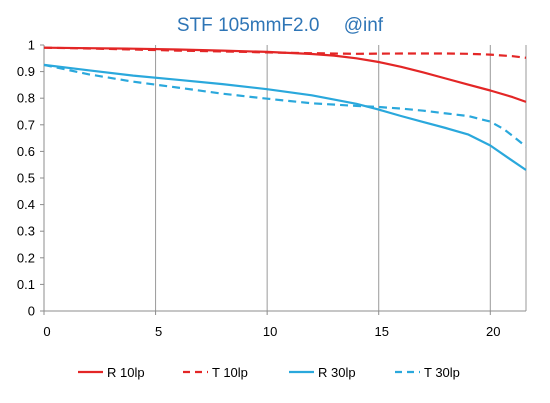 The image size is (550, 403). I want to click on y-tick-label: 0.7, so click(26, 124).